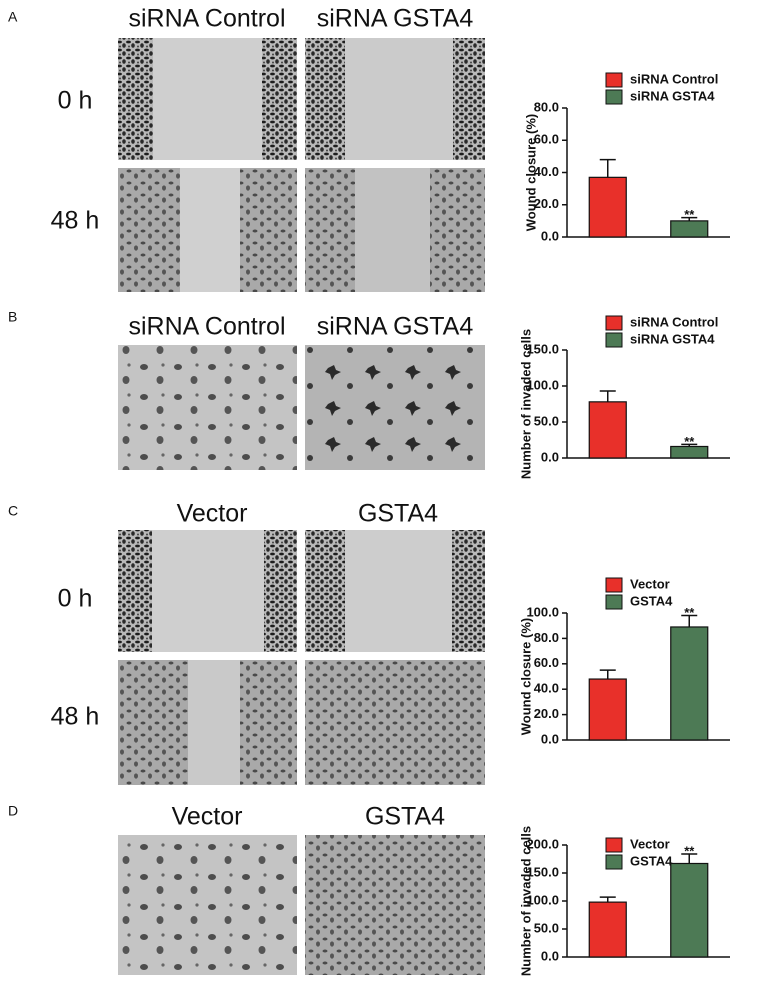  I want to click on y-tick-label: 200.0, so click(542, 843).